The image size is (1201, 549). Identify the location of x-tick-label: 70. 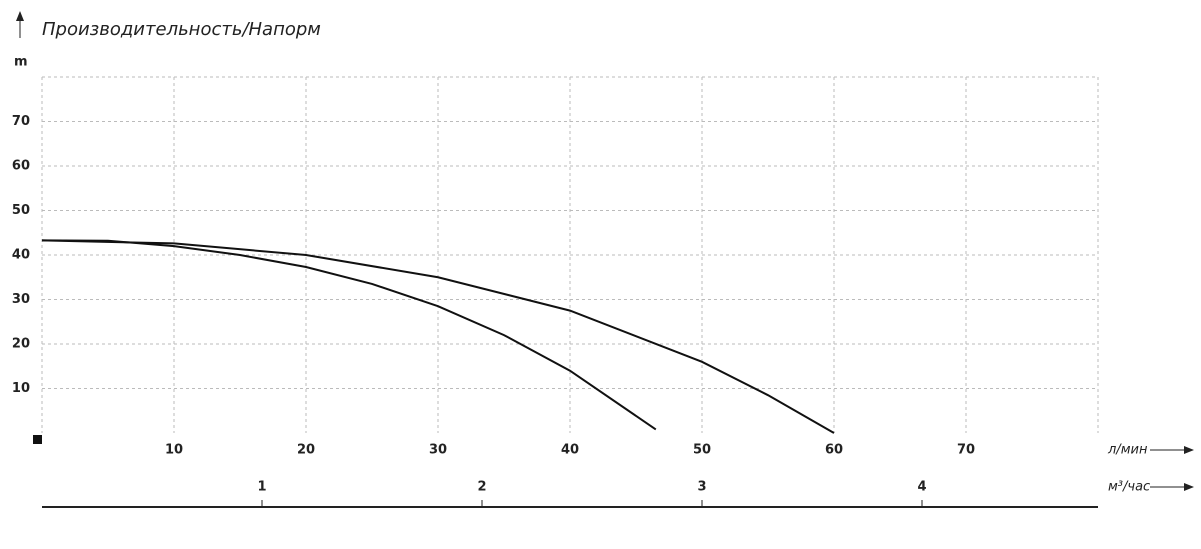
(966, 450).